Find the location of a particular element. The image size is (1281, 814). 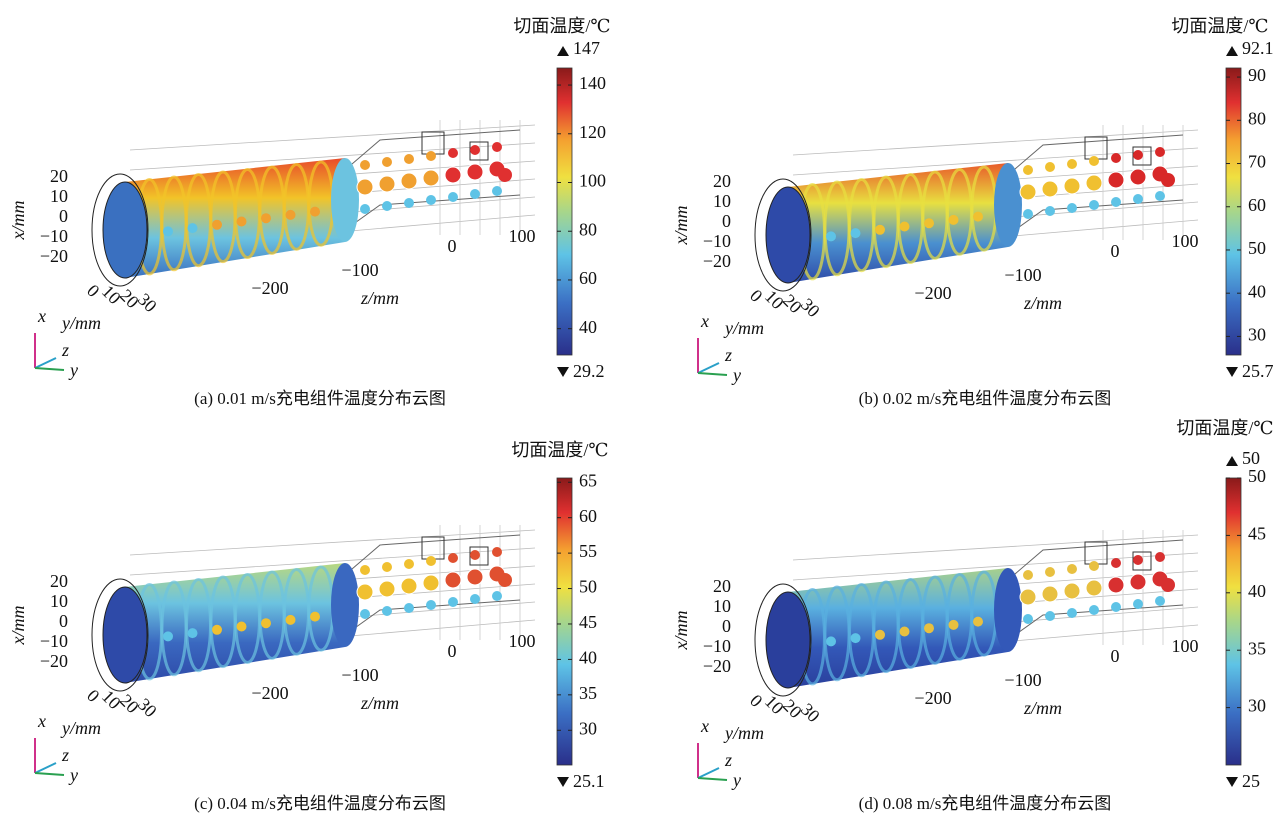

colorbar-min: 25 is located at coordinates (1251, 781).